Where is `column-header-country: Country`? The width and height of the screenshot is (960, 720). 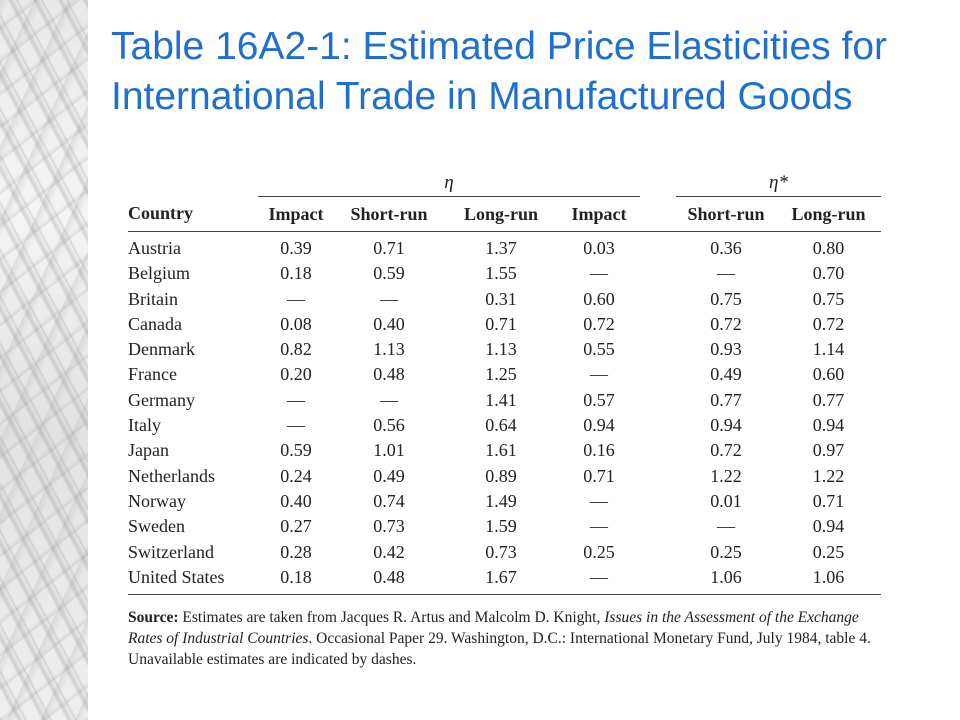 column-header-country: Country is located at coordinates (193, 214).